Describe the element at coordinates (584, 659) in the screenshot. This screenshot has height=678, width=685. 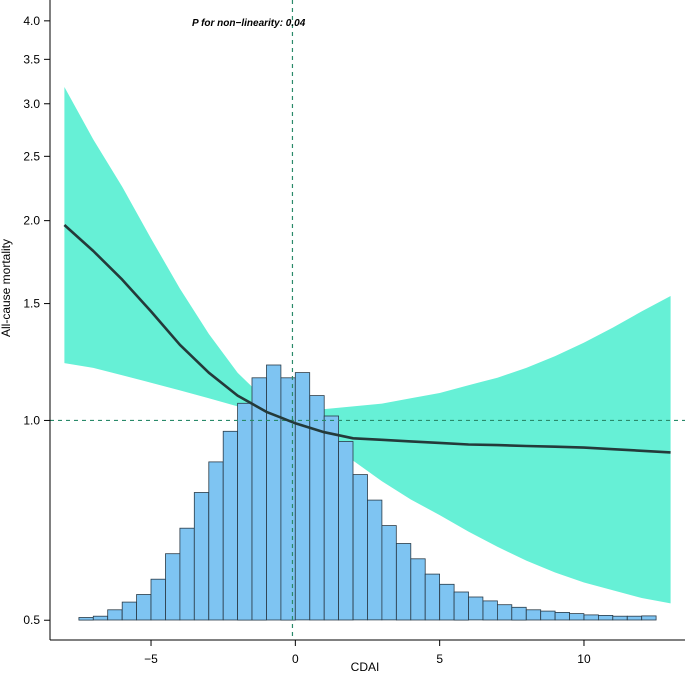
I see `x-tick-label: 10` at that location.